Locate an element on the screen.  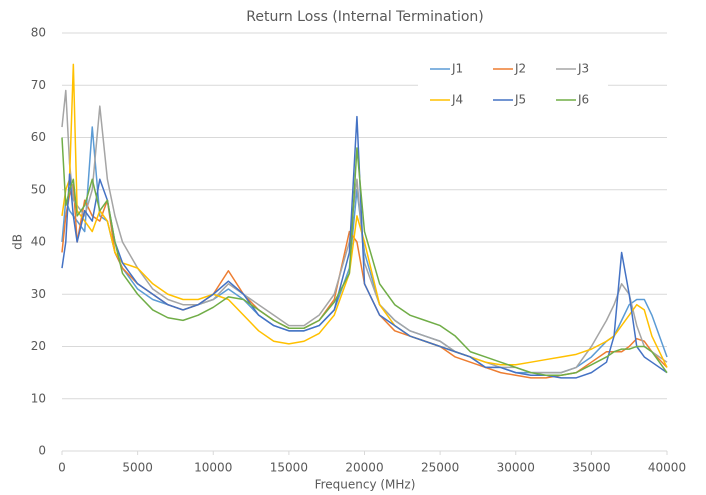
legend-label: J3 is located at coordinates (583, 69).